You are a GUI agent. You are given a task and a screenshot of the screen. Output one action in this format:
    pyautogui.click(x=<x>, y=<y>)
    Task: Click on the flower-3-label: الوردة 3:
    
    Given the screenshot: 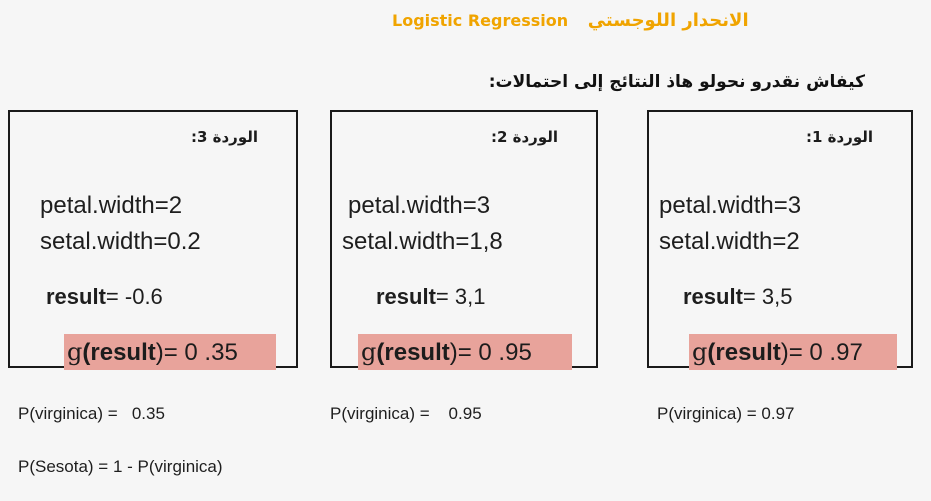 What is the action you would take?
    pyautogui.click(x=224, y=137)
    